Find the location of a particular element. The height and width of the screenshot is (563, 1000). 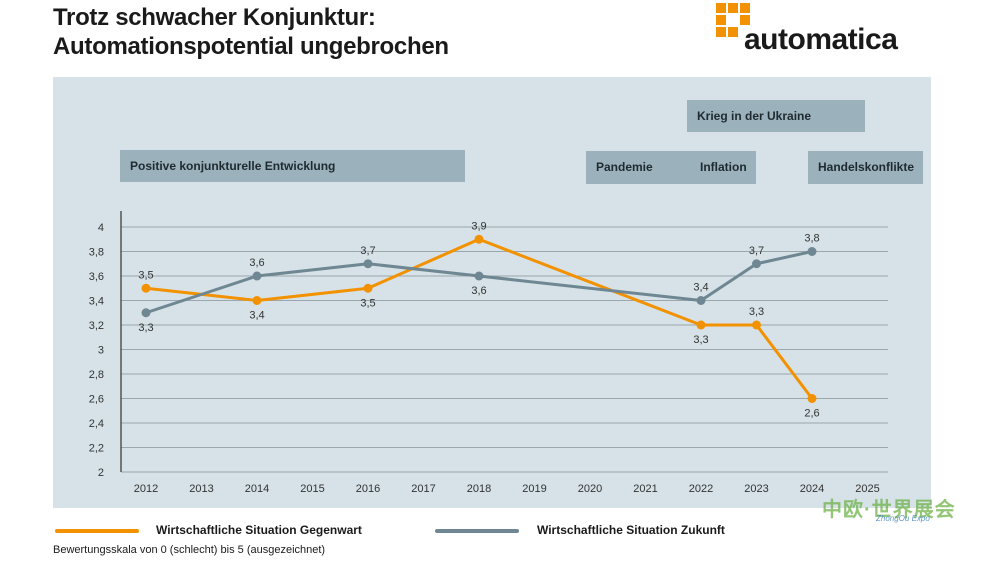

watermark-subtitle: ZhongOu Expo is located at coordinates (903, 518).